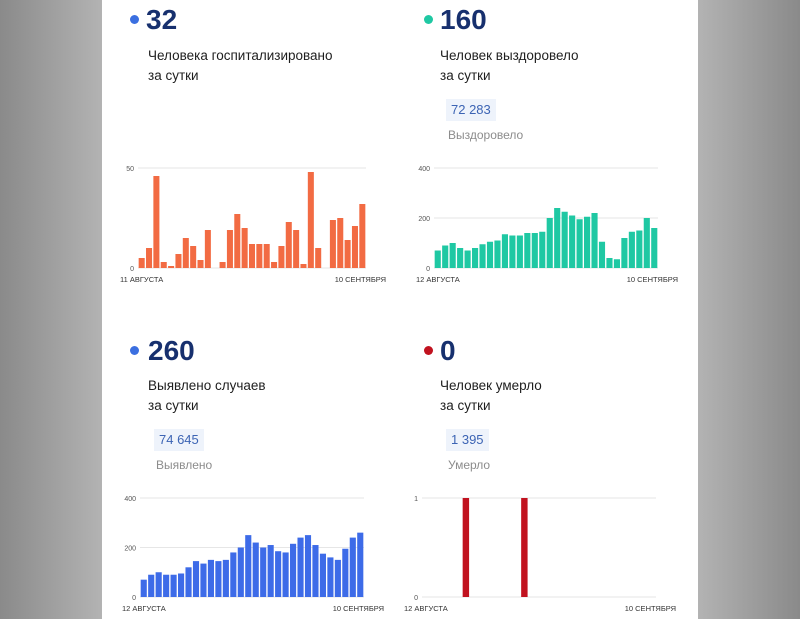  What do you see at coordinates (171, 350) in the screenshot?
I see `daily-value: 260` at bounding box center [171, 350].